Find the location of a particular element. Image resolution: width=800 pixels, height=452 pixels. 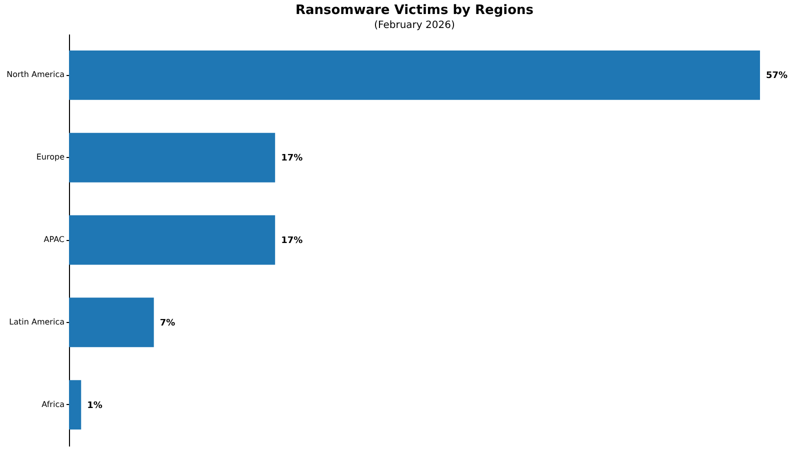

y-tick-label: APAC is located at coordinates (54, 239).